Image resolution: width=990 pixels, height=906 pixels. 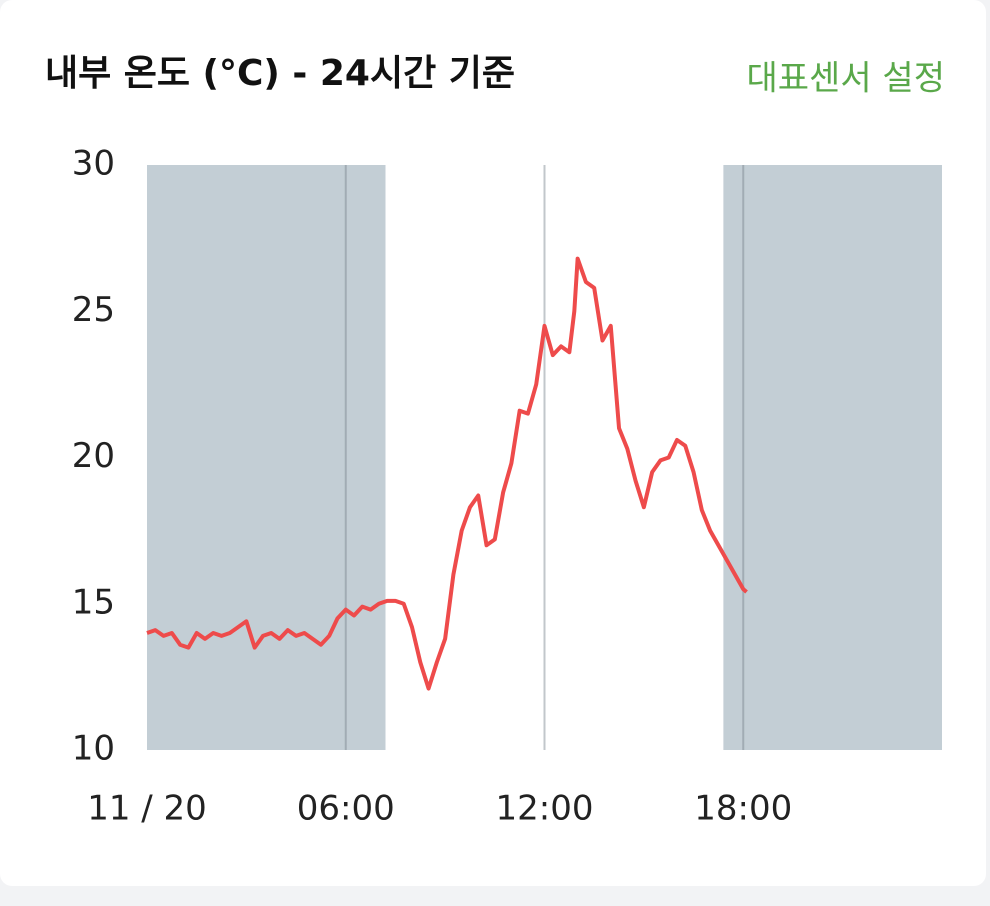 What do you see at coordinates (280, 73) in the screenshot?
I see `chart-title: 내부 온도 (°C) - 24시간 기준` at bounding box center [280, 73].